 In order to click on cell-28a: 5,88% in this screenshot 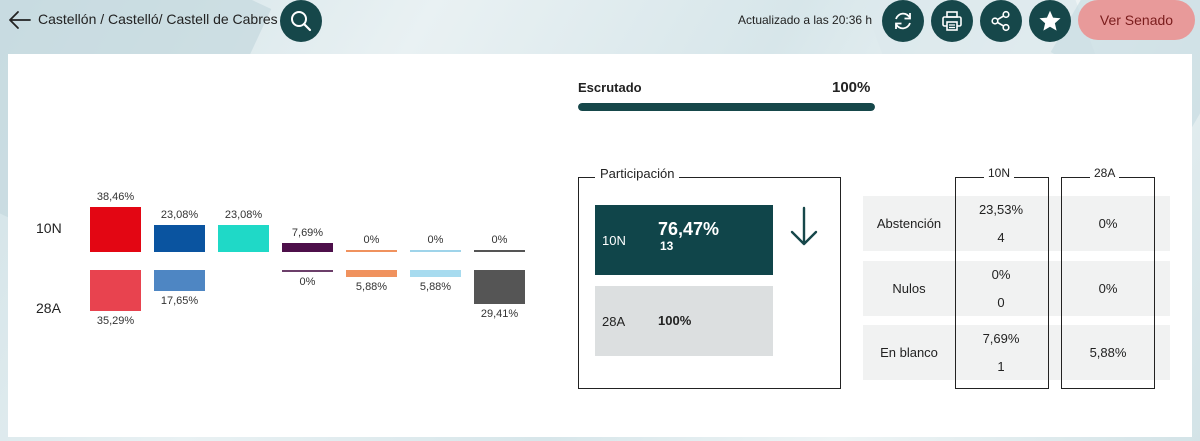, I will do `click(1108, 352)`.